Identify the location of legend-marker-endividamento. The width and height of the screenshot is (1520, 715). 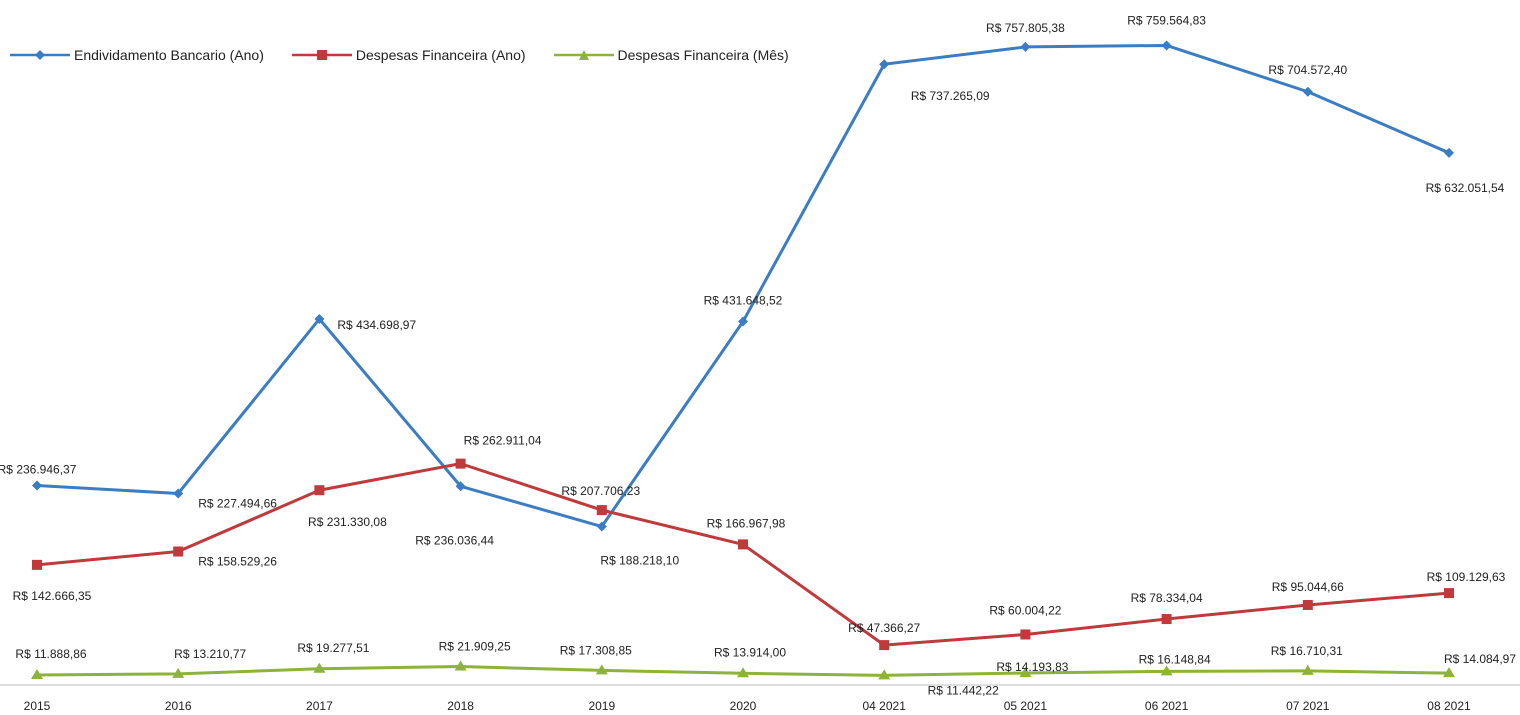
(40, 55).